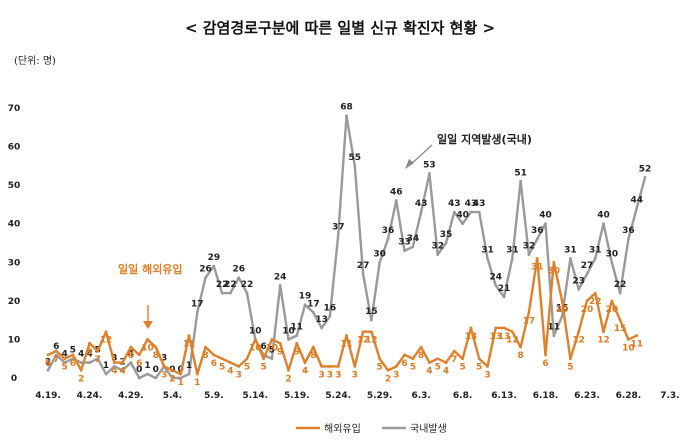 The height and width of the screenshot is (444, 680). Describe the element at coordinates (14, 148) in the screenshot. I see `y-tick-label: 60` at that location.